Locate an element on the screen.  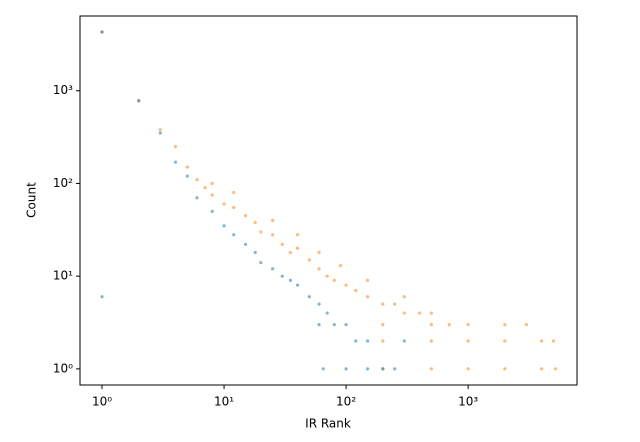
y-tick-label: 10³ is located at coordinates (63, 90).